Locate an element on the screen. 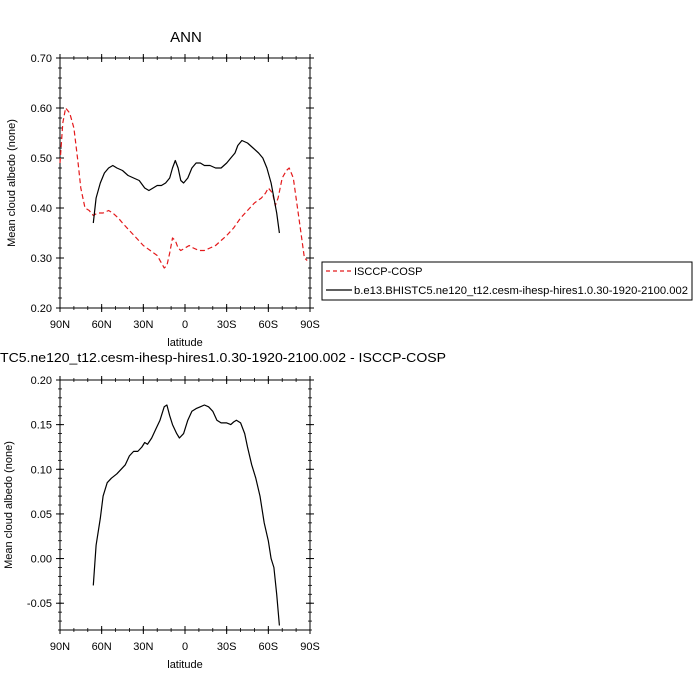 This screenshot has height=700, width=700. top-x-tick-labels: 90N 60N 30N 0 30S 60S 90S is located at coordinates (185, 325).